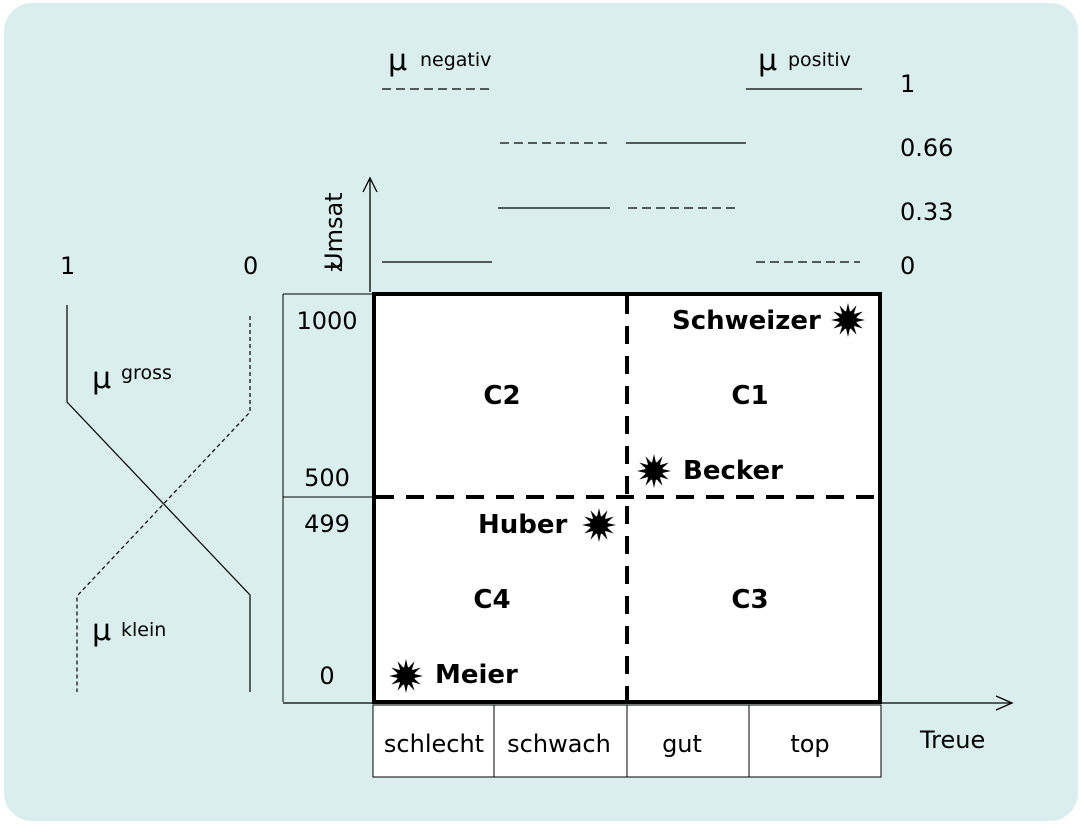 The image size is (1082, 825). What do you see at coordinates (648, 736) in the screenshot?
I see `x-axis: Treue schlecht schwach gut top` at bounding box center [648, 736].